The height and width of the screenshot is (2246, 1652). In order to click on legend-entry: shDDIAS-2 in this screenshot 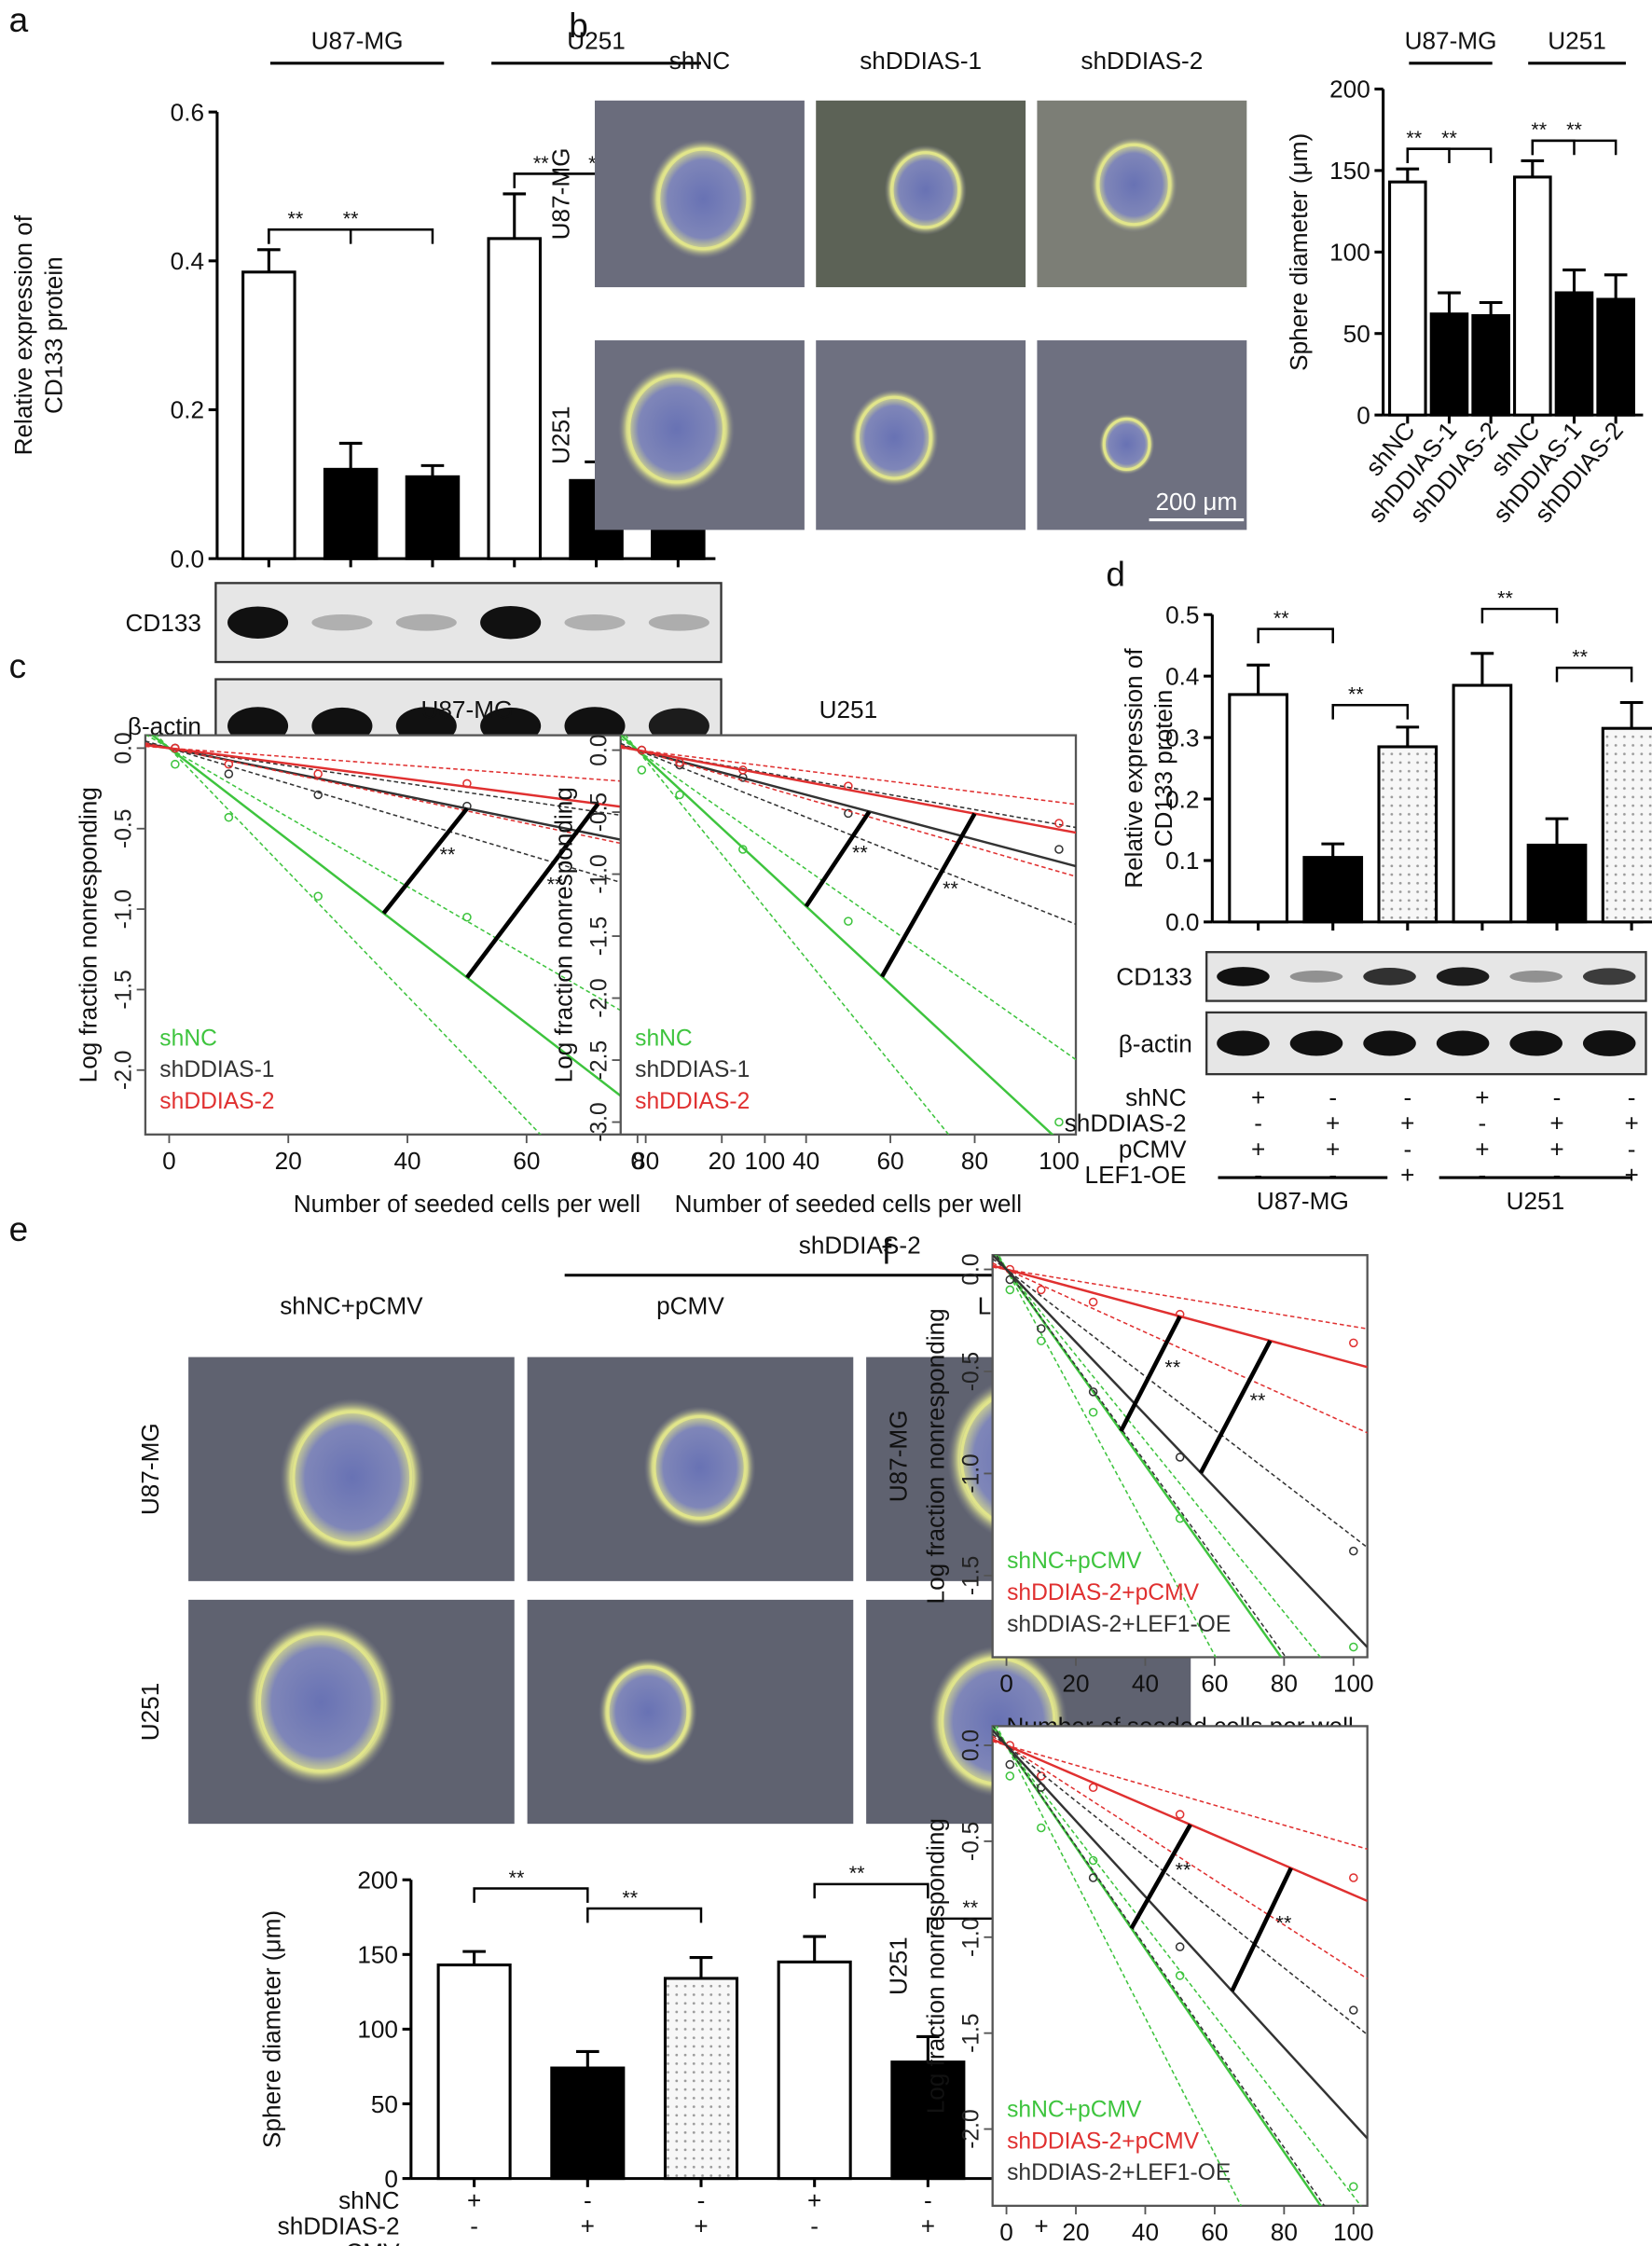, I will do `click(217, 1101)`.